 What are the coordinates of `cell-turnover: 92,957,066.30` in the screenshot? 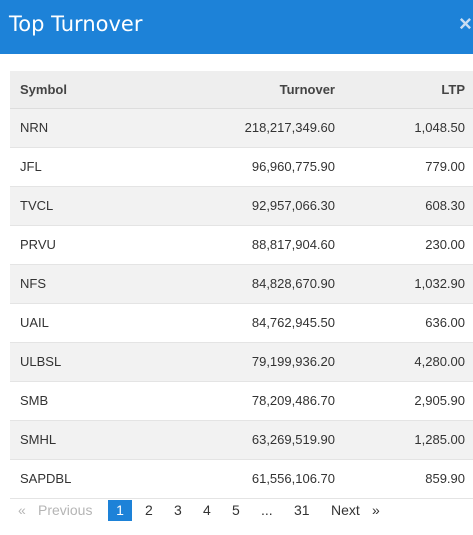 It's located at (293, 205).